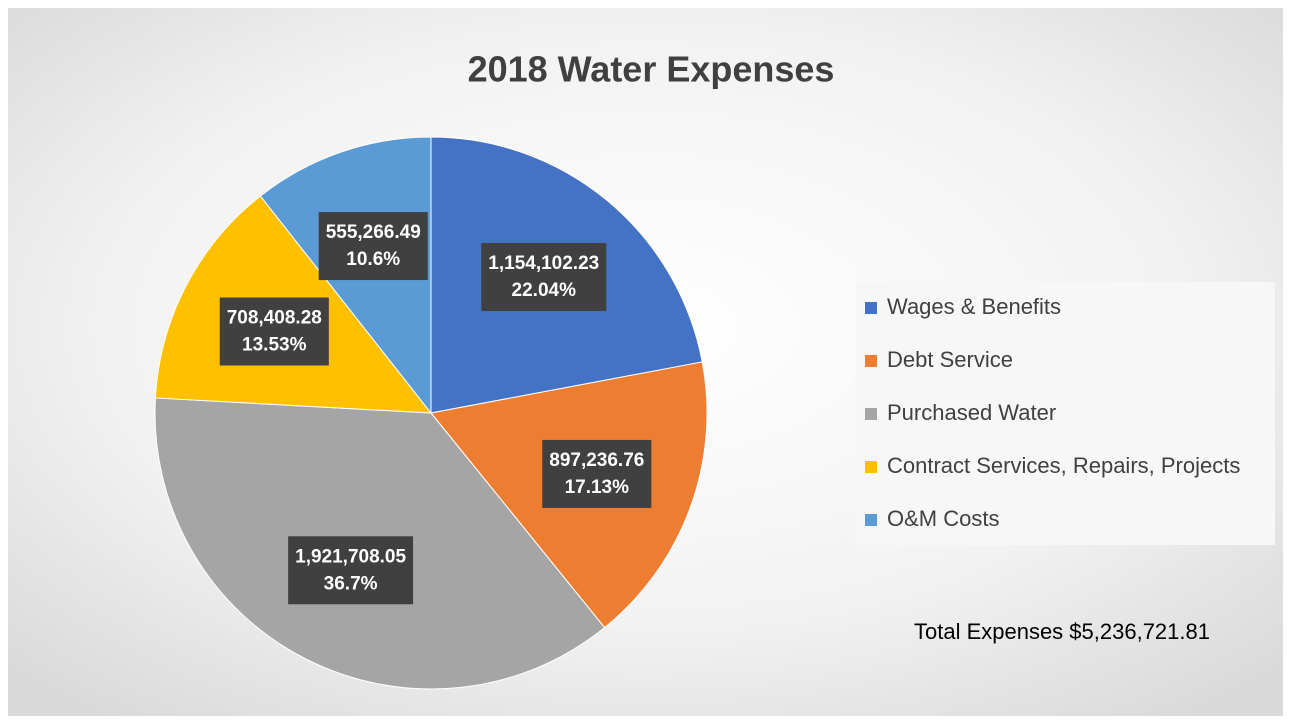 The width and height of the screenshot is (1291, 724). I want to click on data-label: 555,266.49 10.6%, so click(373, 246).